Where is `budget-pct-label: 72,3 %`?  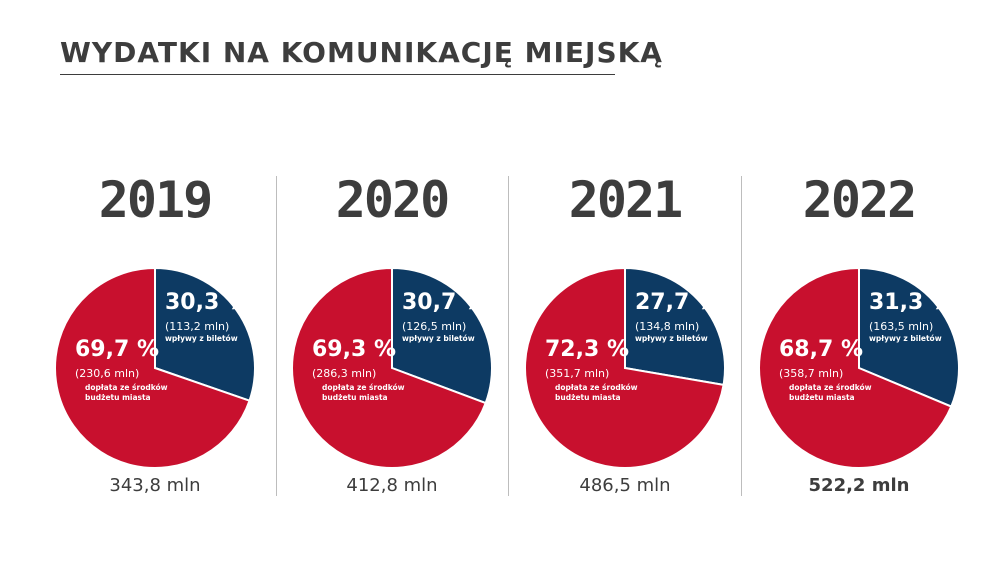
budget-pct-label: 72,3 % is located at coordinates (587, 349).